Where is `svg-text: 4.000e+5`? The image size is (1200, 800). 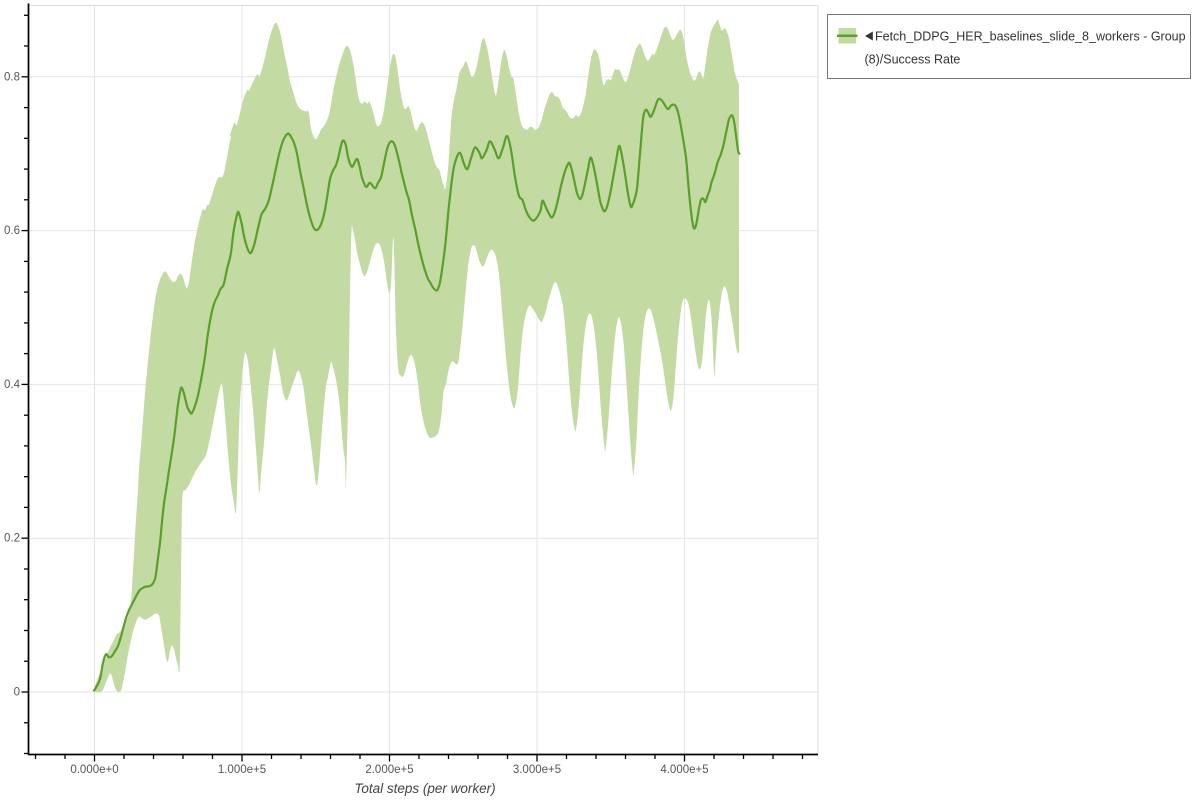
svg-text: 4.000e+5 is located at coordinates (684, 770).